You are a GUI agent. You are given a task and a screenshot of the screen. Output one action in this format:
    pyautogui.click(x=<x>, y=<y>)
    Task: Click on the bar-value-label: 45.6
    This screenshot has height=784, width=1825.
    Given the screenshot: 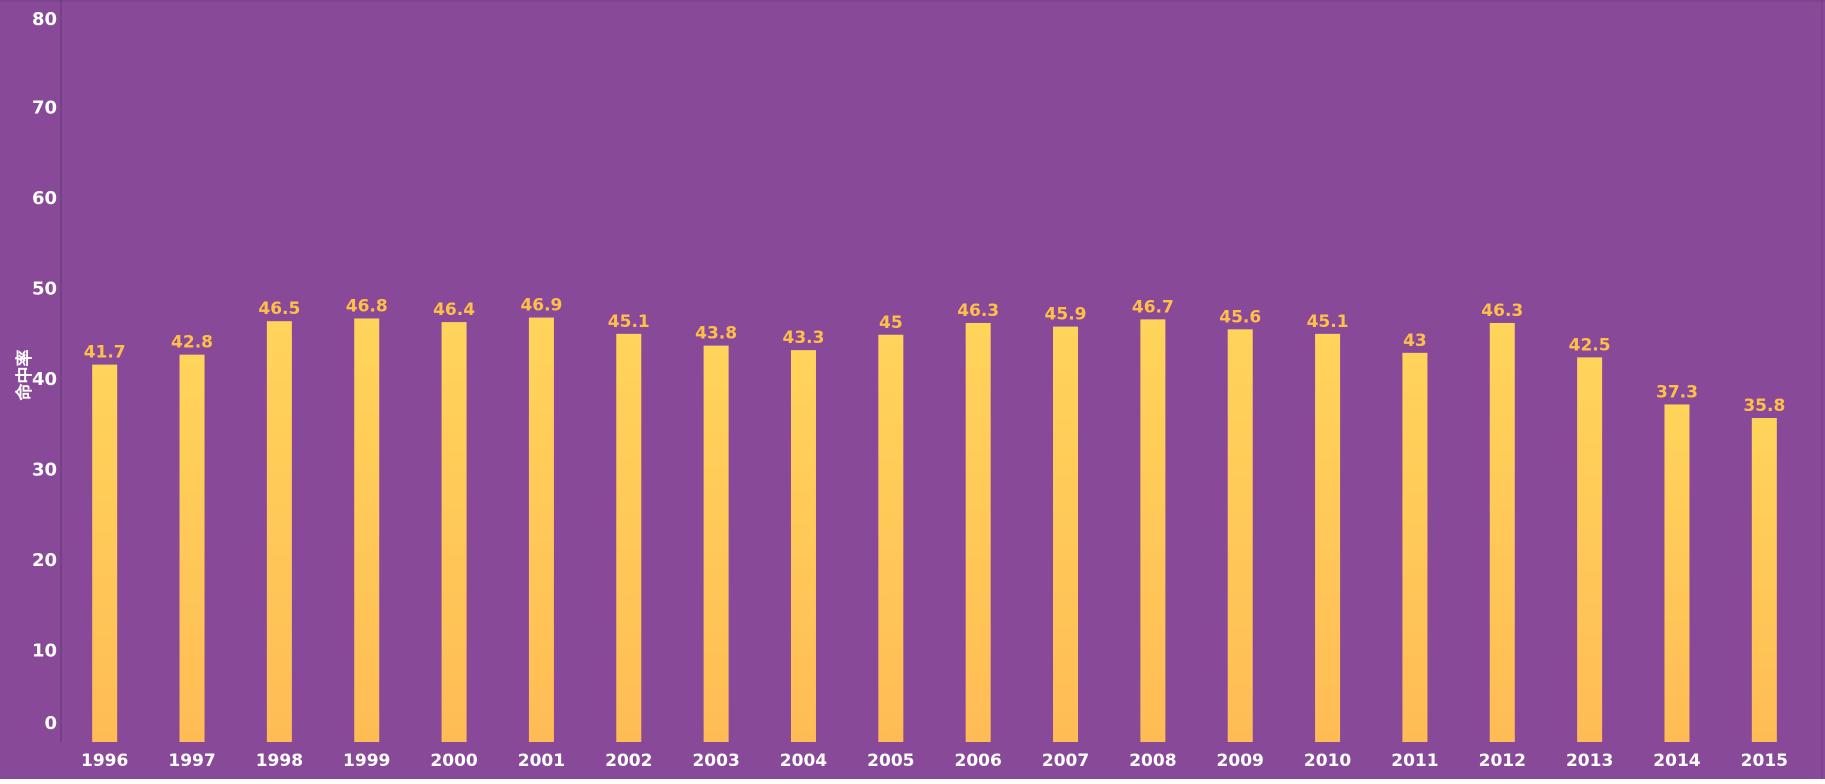 What is the action you would take?
    pyautogui.click(x=1240, y=317)
    